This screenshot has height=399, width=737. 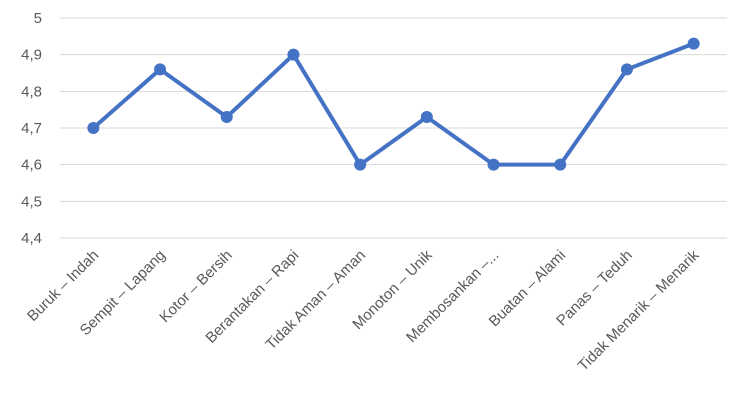 What do you see at coordinates (31, 201) in the screenshot?
I see `y-tick-label: 4,5` at bounding box center [31, 201].